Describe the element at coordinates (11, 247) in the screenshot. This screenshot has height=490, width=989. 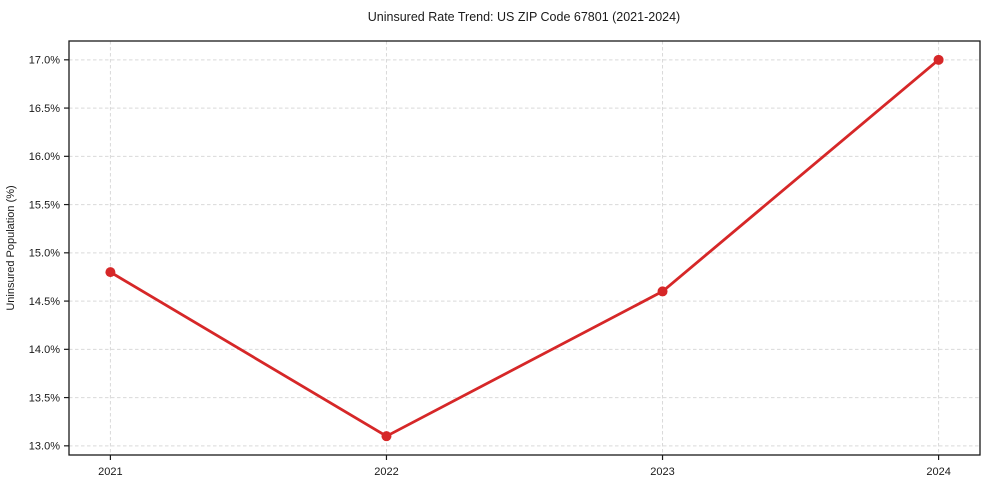
I see `y-axis-label: Uninsured Population (%)` at that location.